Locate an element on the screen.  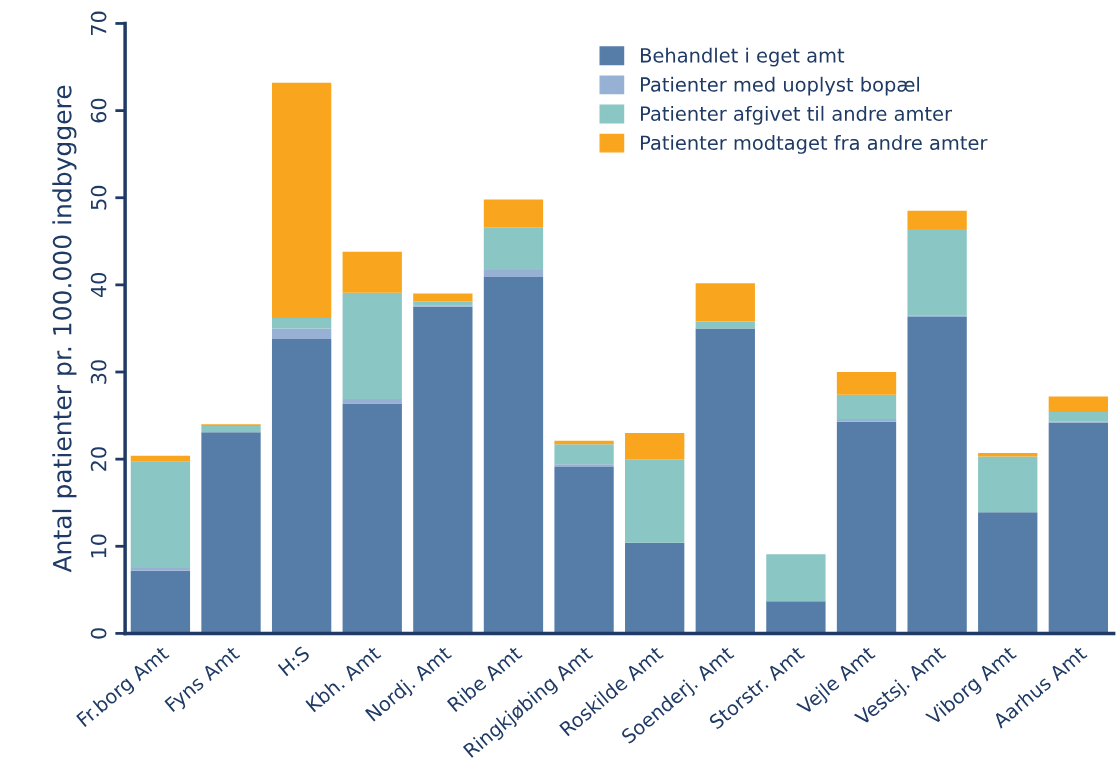
y-axis-title: Antal patienter pr. 100.000 indbyggere is located at coordinates (64, 329).